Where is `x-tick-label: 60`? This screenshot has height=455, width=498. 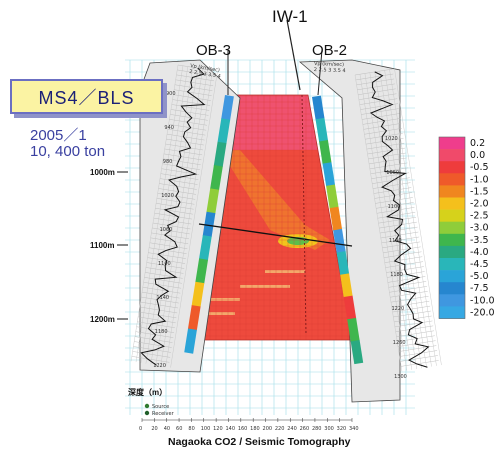
x-tick-label: 60 is located at coordinates (179, 429).